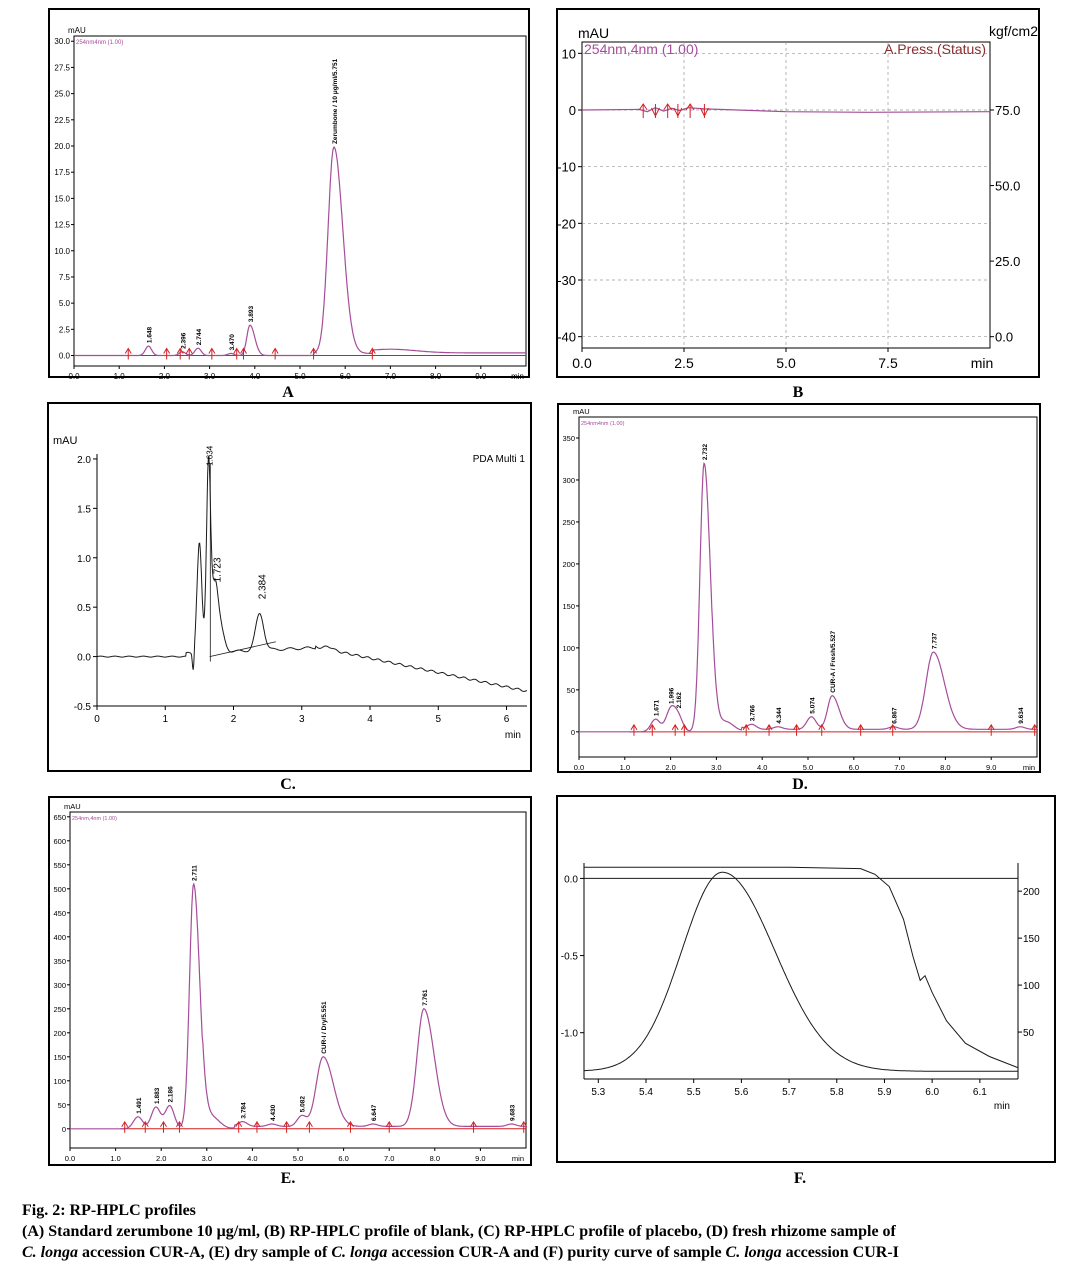 The image size is (1086, 1274). I want to click on right-tick-label: 50.0, so click(1007, 186).